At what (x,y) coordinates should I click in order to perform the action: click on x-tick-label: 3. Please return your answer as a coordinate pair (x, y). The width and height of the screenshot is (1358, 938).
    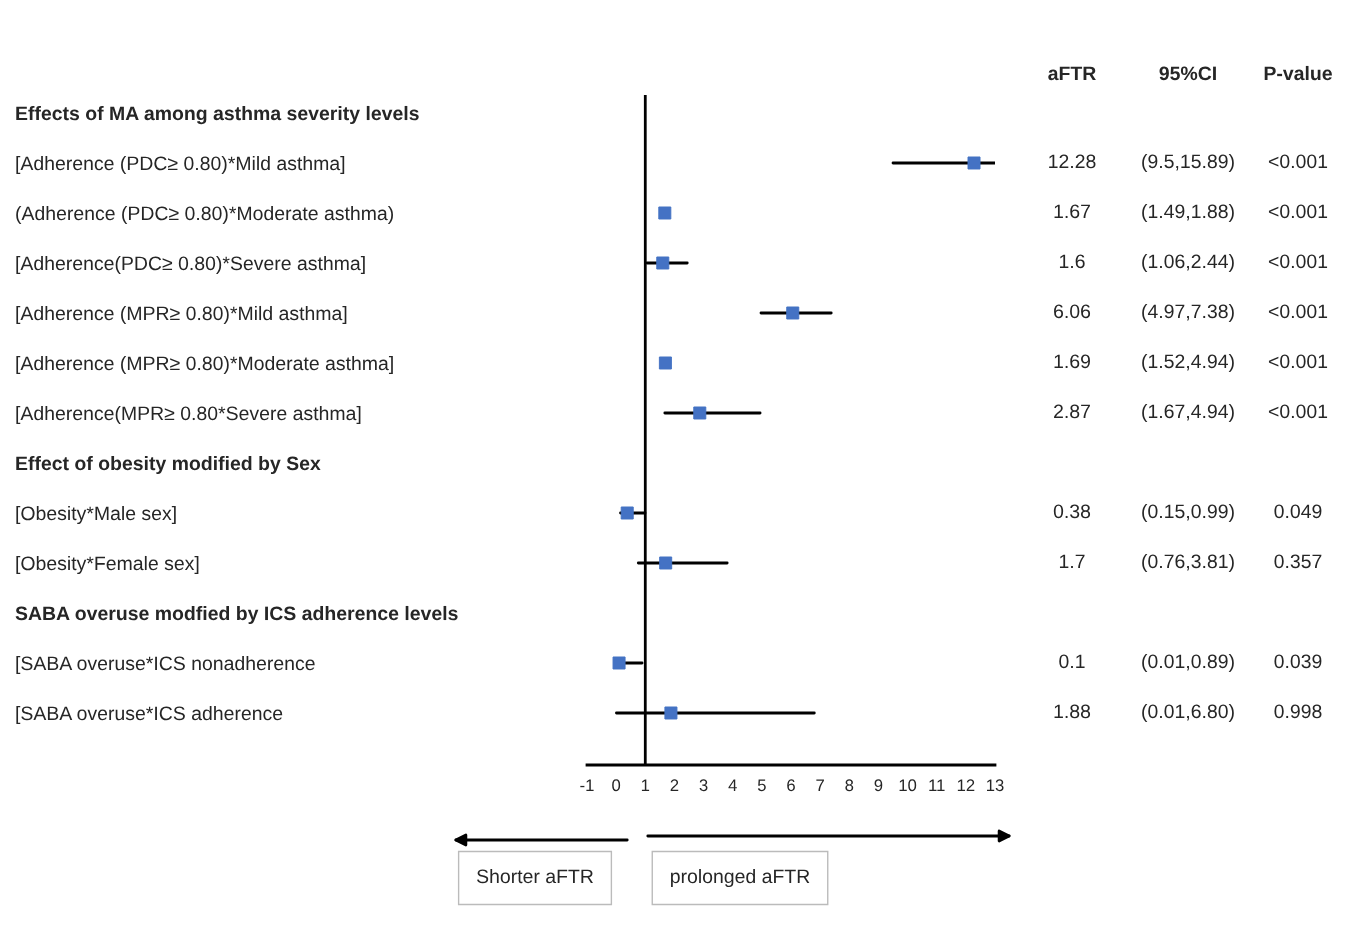
    Looking at the image, I should click on (703, 785).